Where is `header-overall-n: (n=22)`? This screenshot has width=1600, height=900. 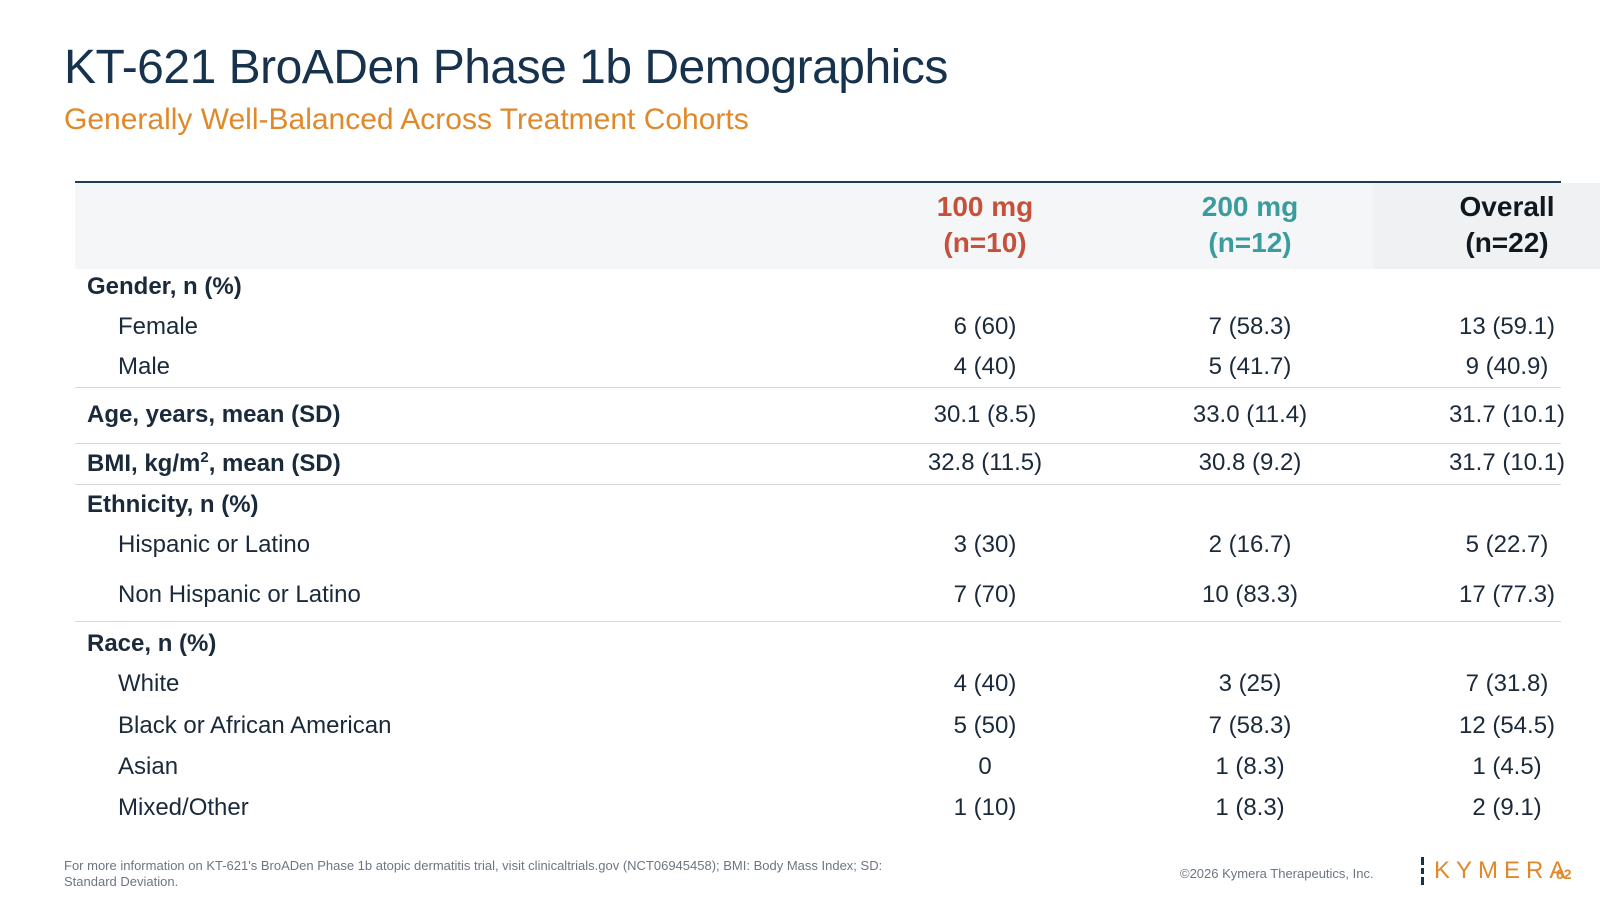 header-overall-n: (n=22) is located at coordinates (1507, 242).